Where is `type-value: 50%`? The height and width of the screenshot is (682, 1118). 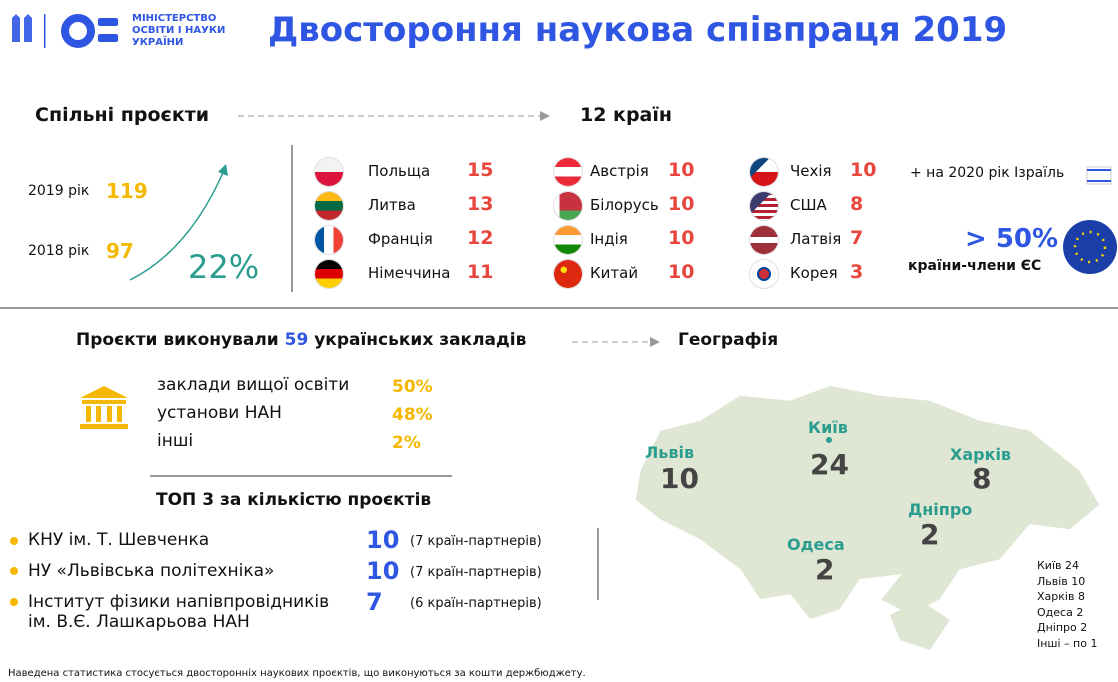
type-value: 50% is located at coordinates (412, 387).